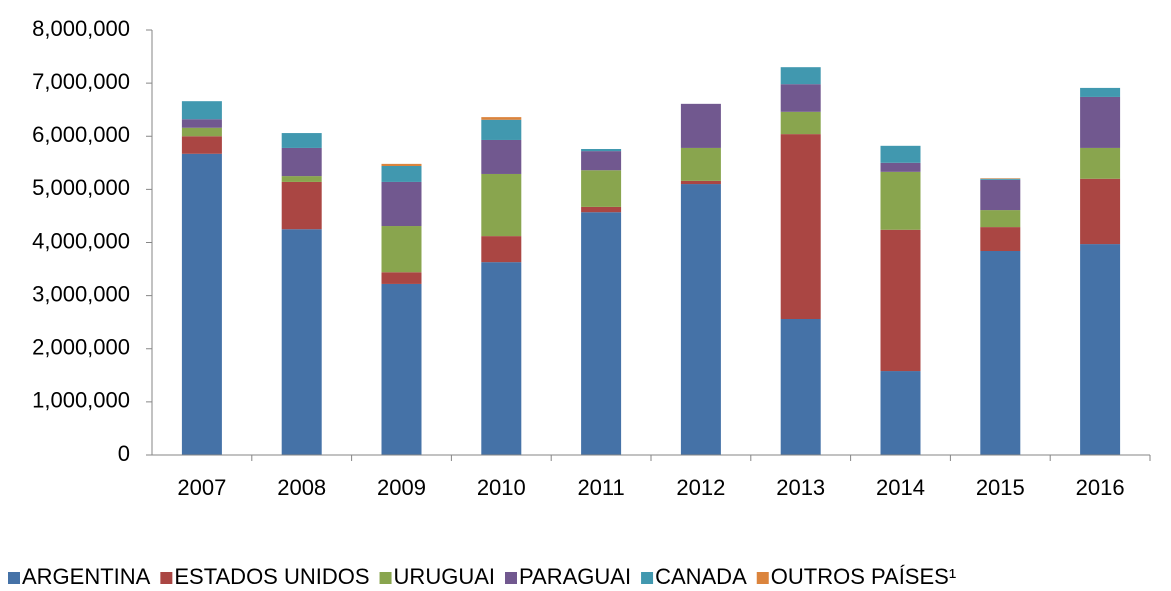 The height and width of the screenshot is (591, 1171). What do you see at coordinates (444, 576) in the screenshot?
I see `legend-label: URUGUAI` at bounding box center [444, 576].